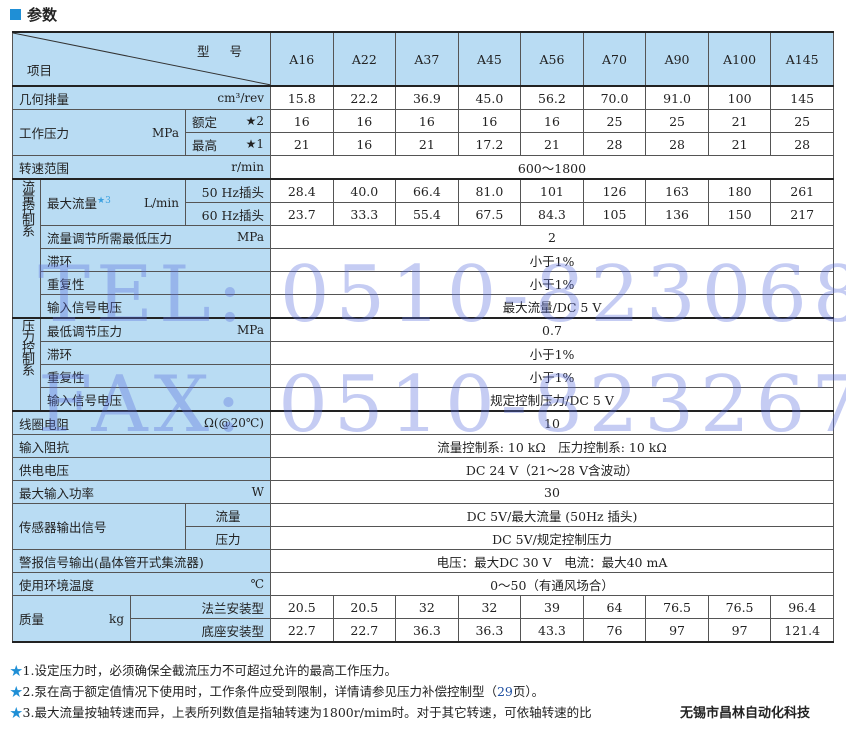 Image resolution: width=846 pixels, height=732 pixels. Describe the element at coordinates (141, 584) in the screenshot. I see `row-label: 使用环境温度 ℃` at that location.